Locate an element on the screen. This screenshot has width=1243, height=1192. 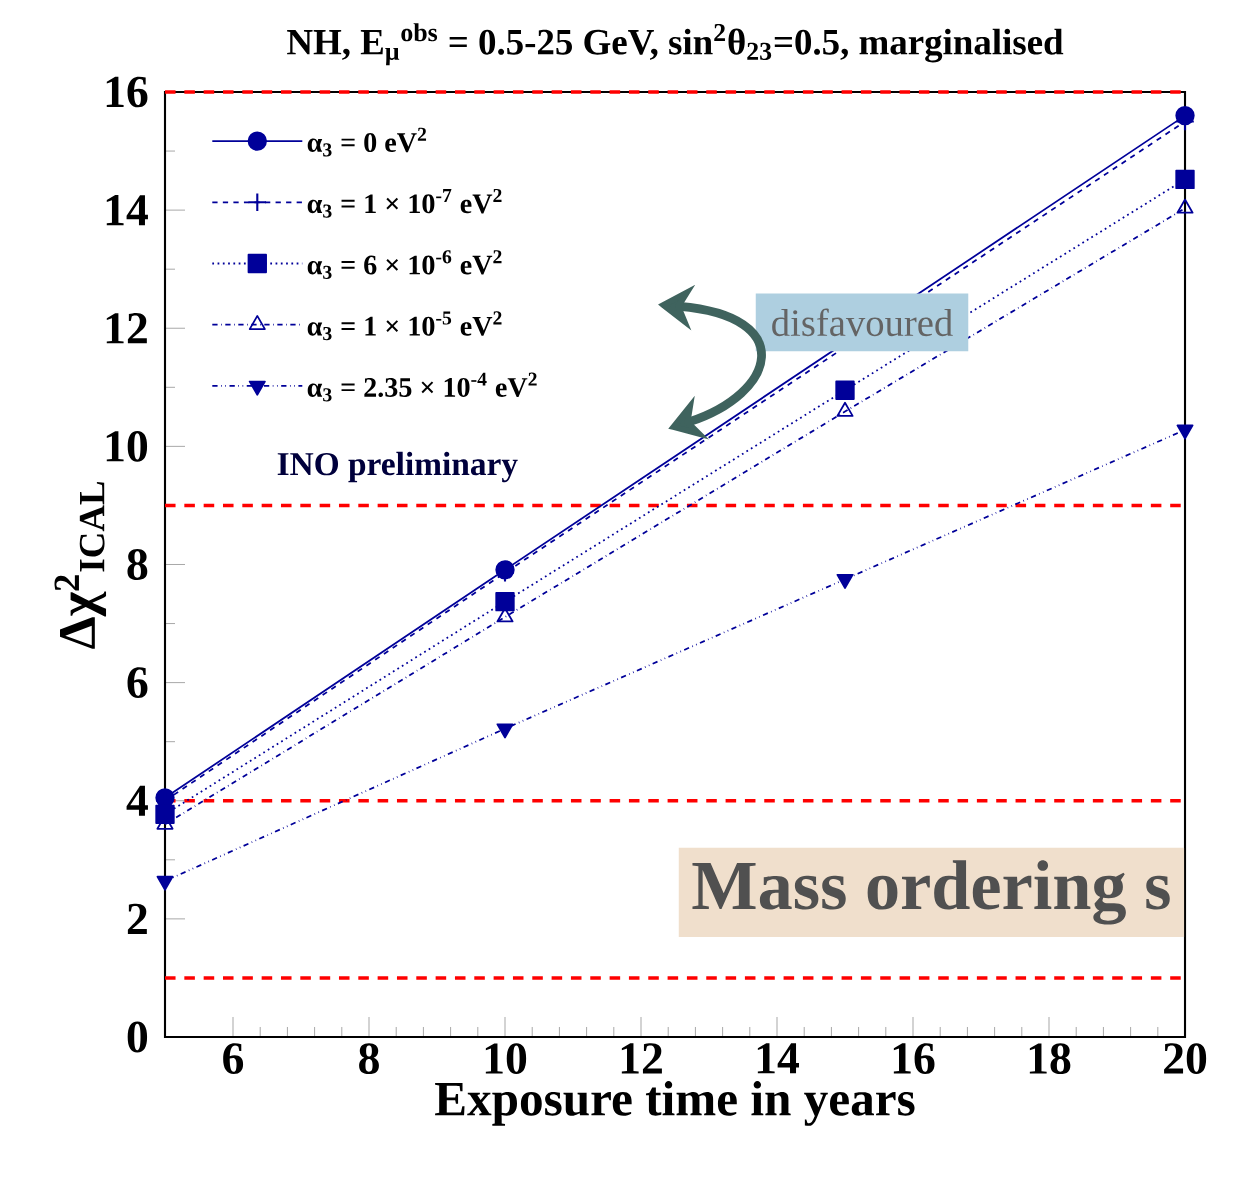
x-tick-label: 10 is located at coordinates (506, 1059).